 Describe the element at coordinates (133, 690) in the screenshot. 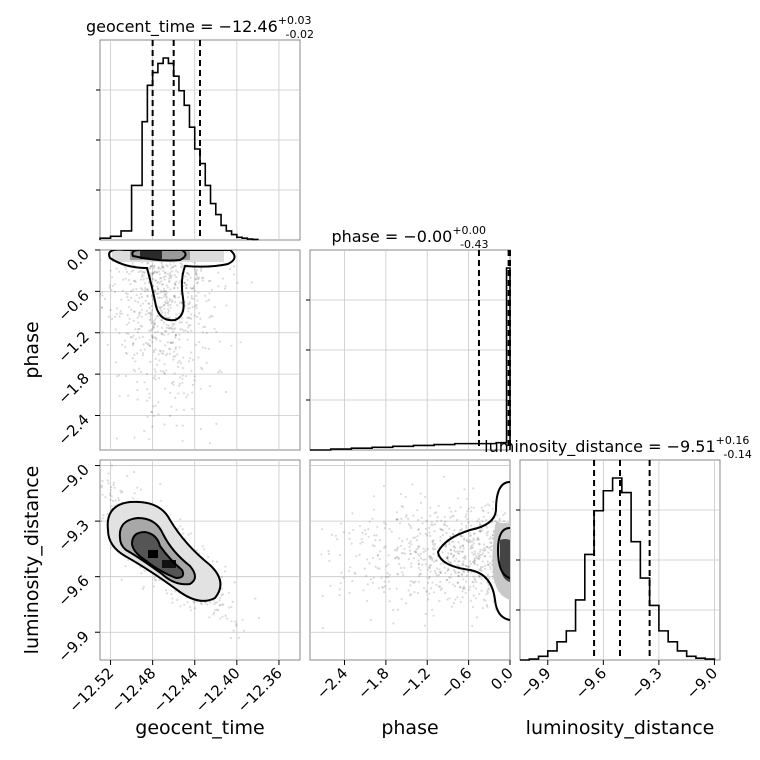

I see `x-tick-label: −12.48` at that location.